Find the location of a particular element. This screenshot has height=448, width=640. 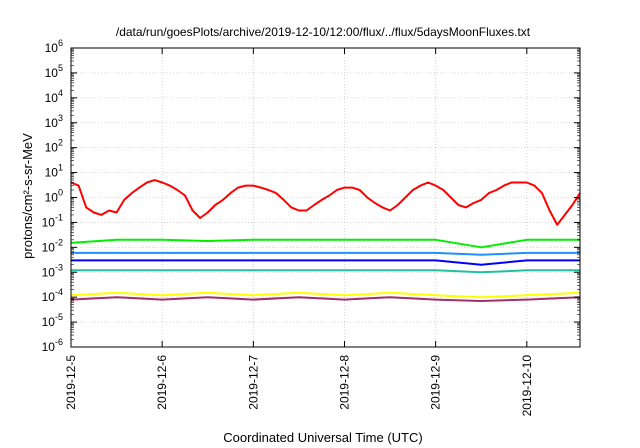

y-tick-label: 10⁵ is located at coordinates (54, 71).